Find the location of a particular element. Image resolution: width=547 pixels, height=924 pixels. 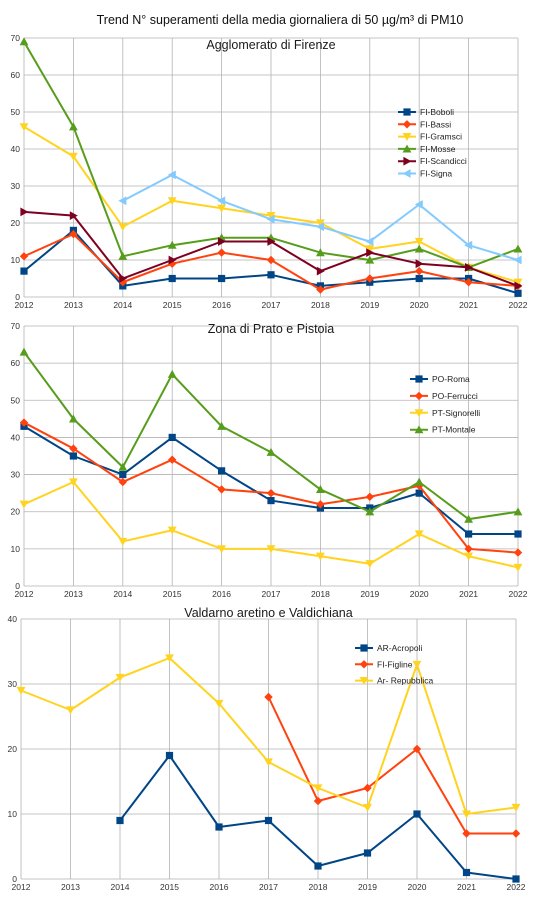

y-tick-label: 60 is located at coordinates (16, 363).